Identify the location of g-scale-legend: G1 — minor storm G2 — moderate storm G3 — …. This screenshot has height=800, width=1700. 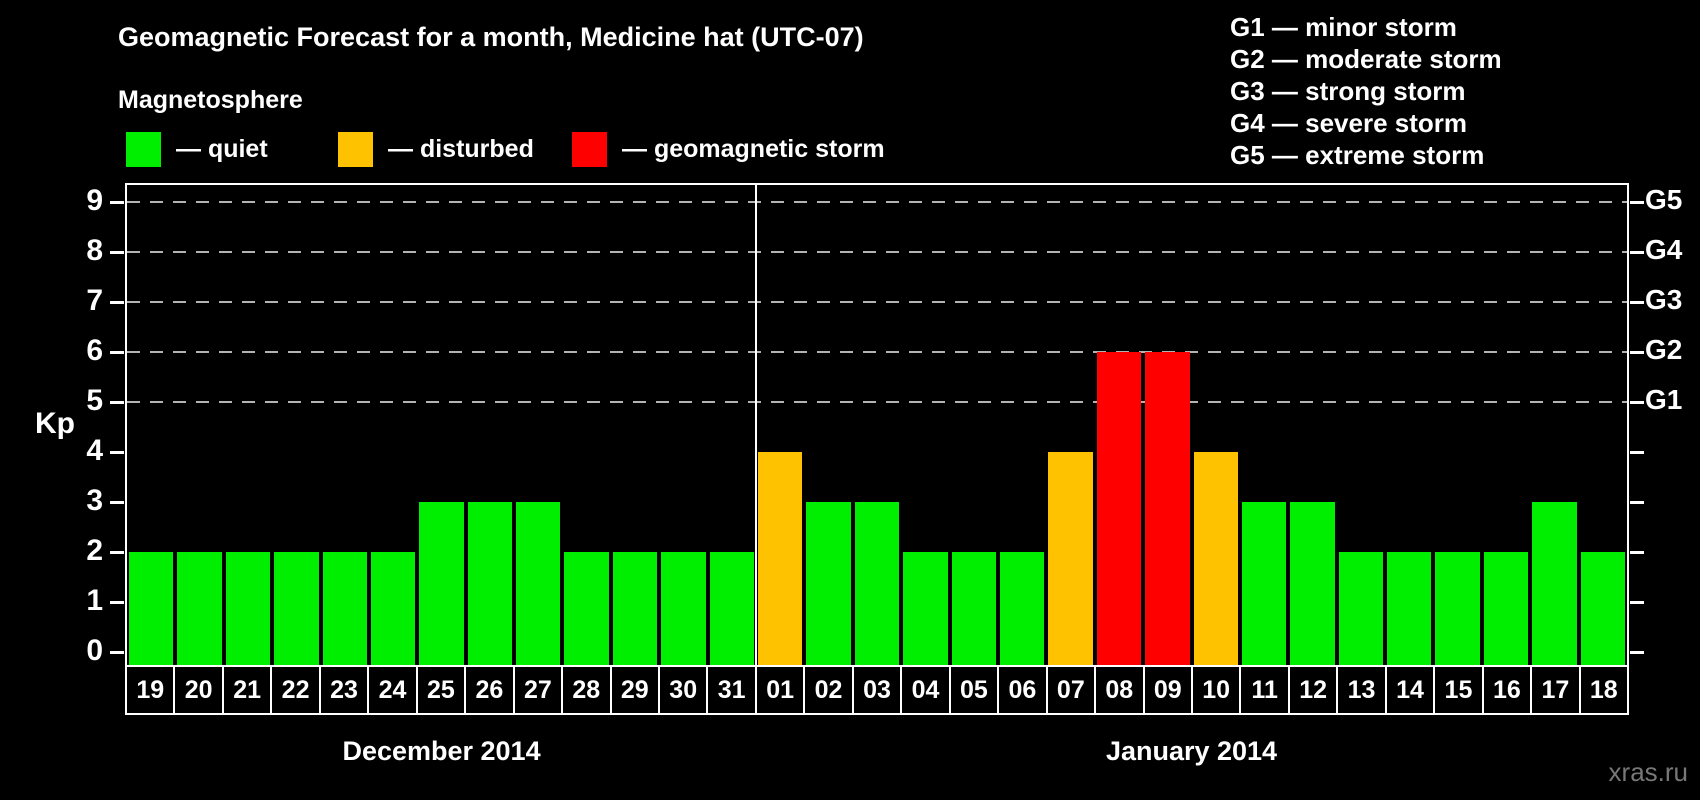
(1366, 91).